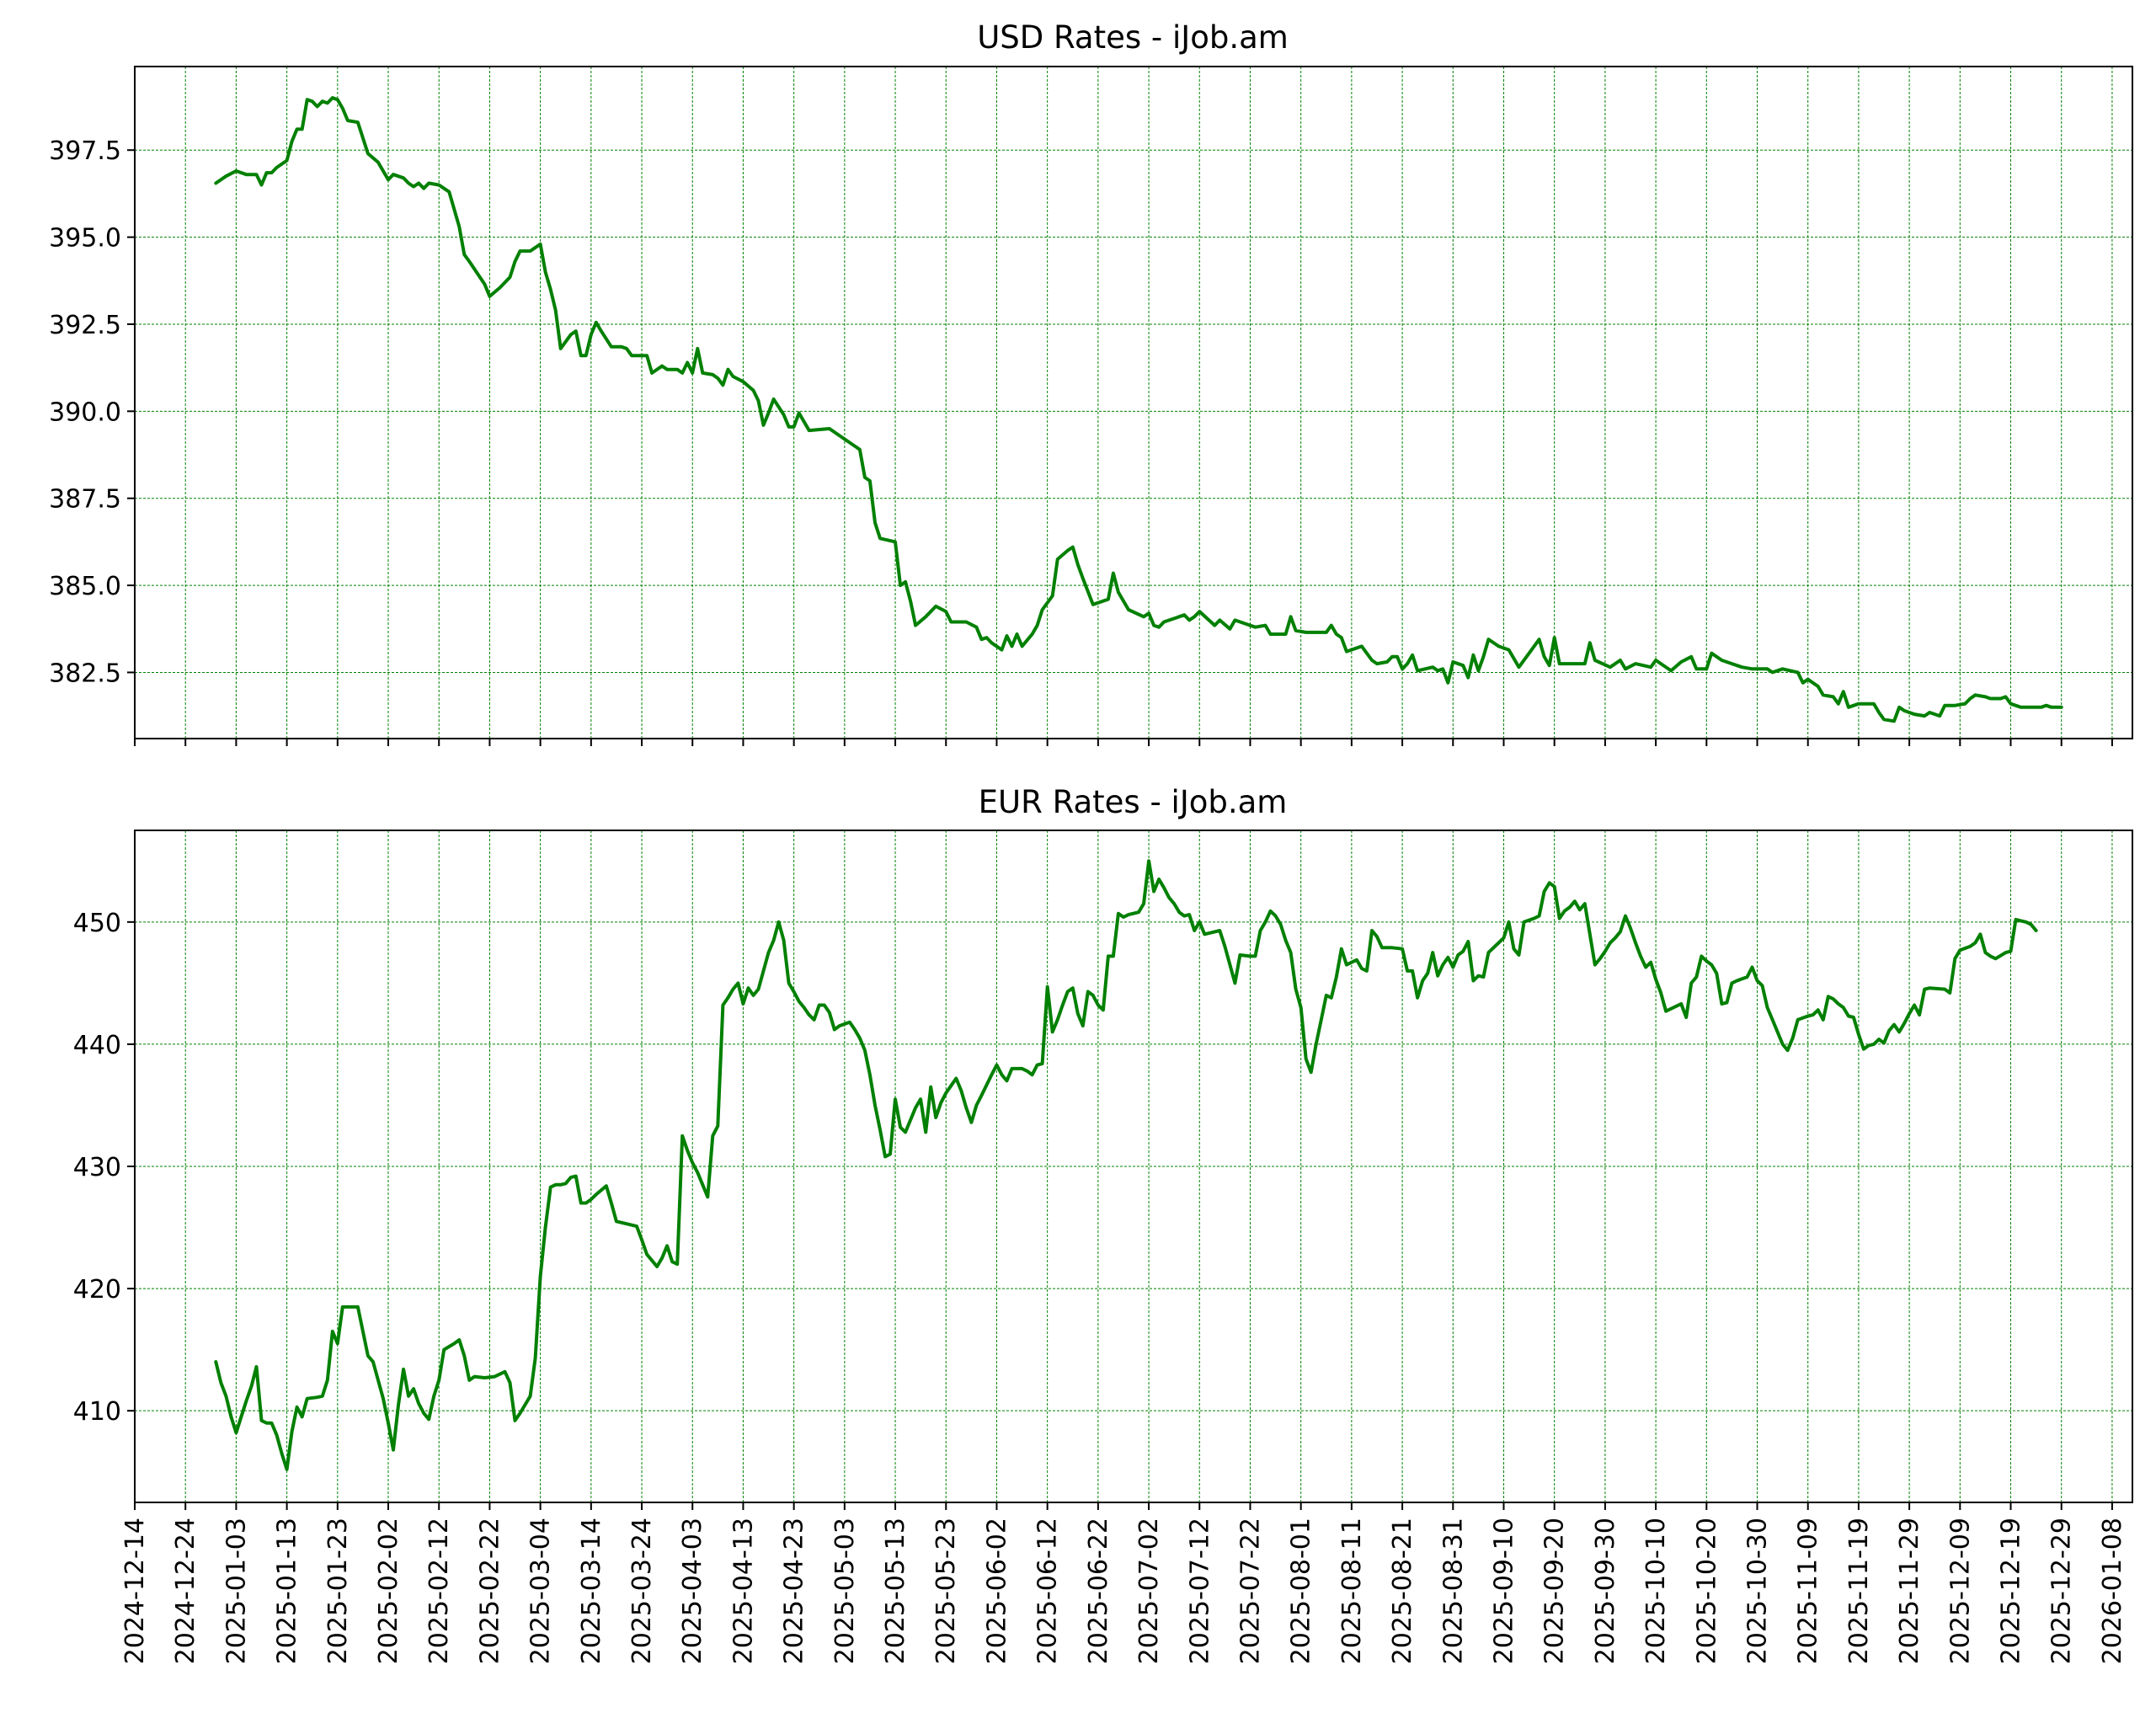  What do you see at coordinates (1555, 1591) in the screenshot?
I see `eur-x-tick-label: 2025-09-20` at bounding box center [1555, 1591].